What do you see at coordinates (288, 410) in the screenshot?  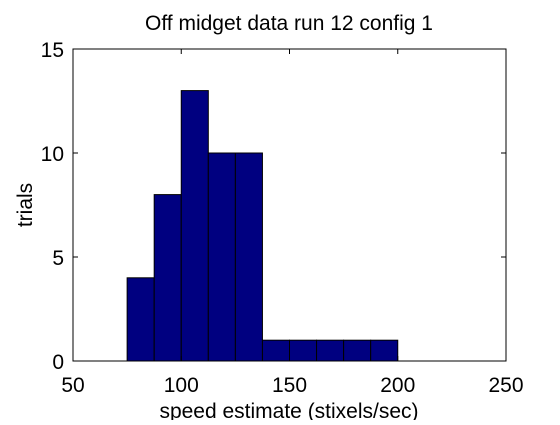 I see `x-axis-label: speed estimate (stixels/sec)` at bounding box center [288, 410].